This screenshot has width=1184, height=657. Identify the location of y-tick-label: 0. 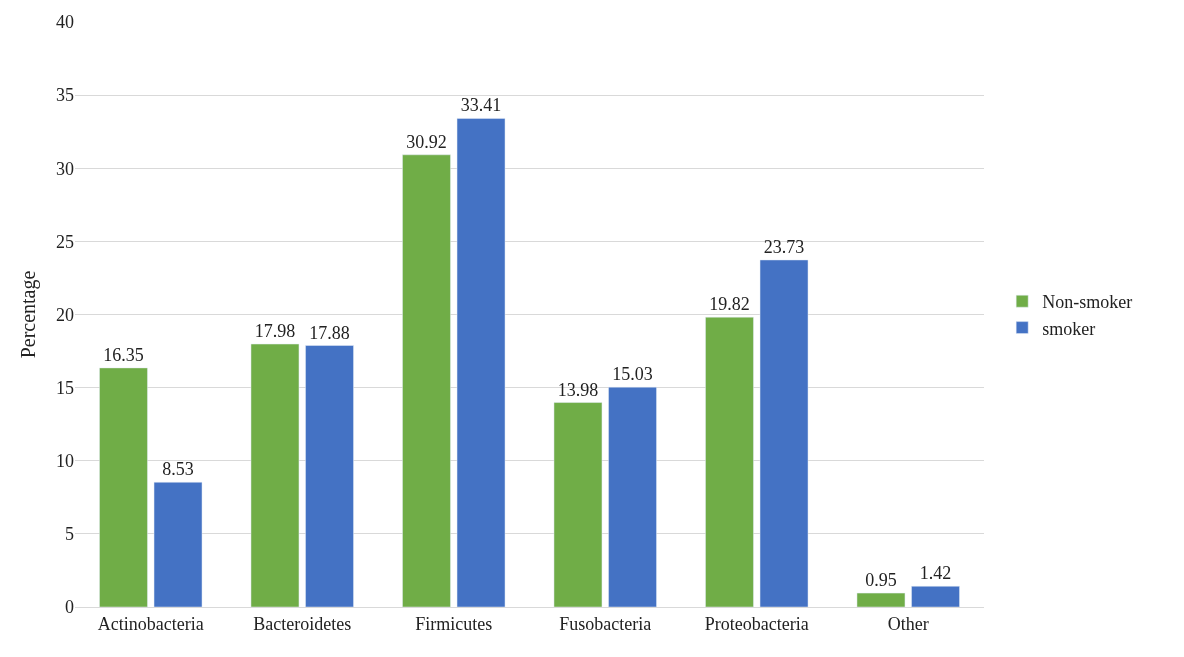
(69, 607).